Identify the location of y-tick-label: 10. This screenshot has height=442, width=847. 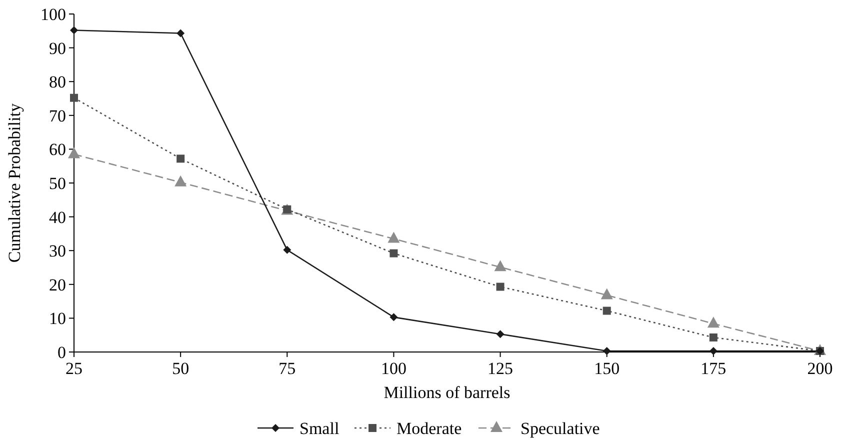
(57, 318).